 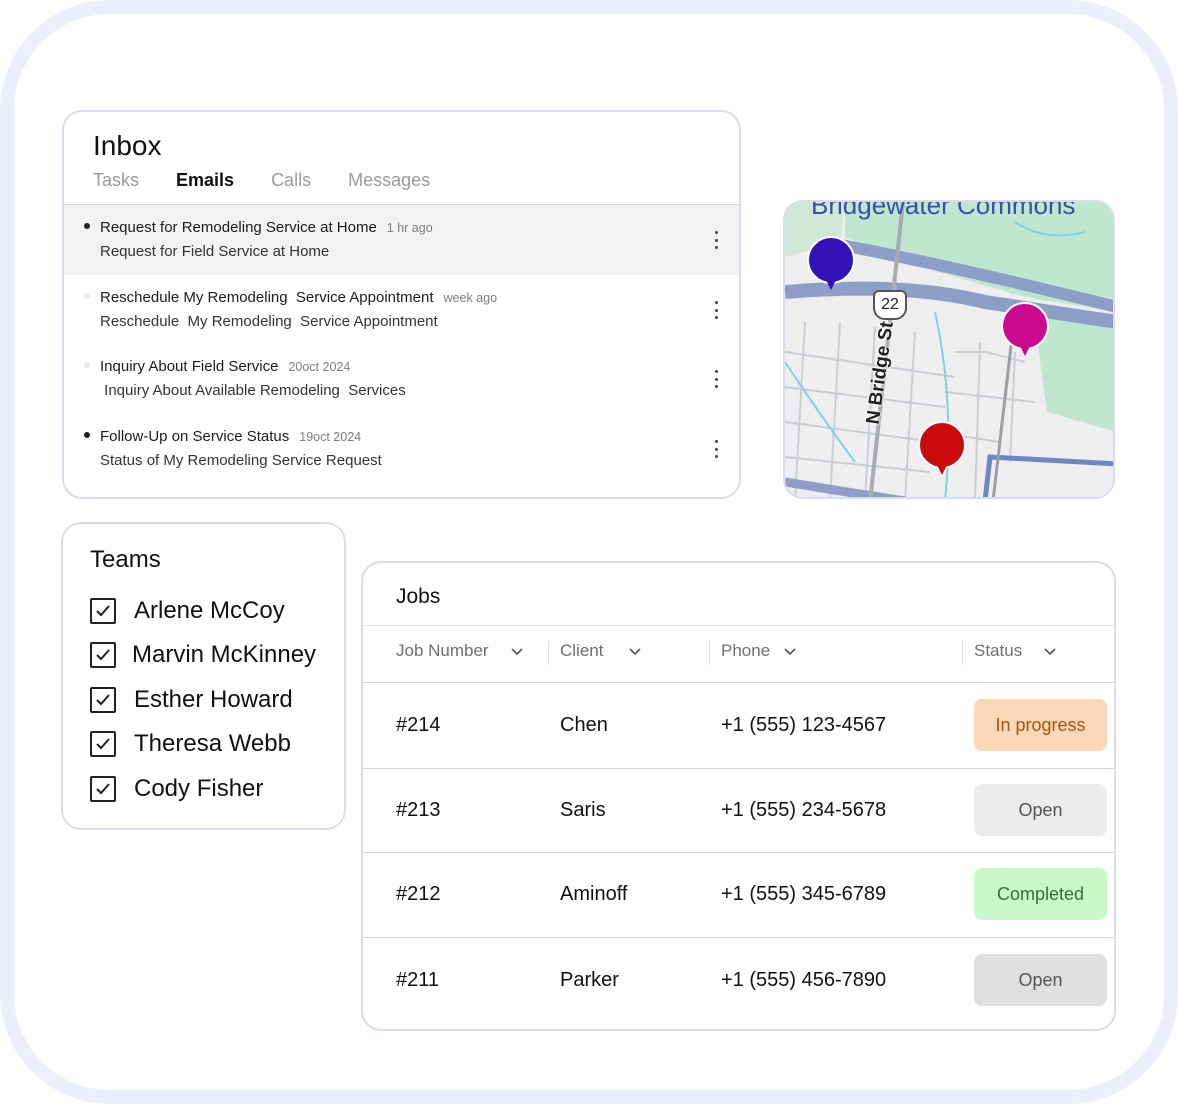 I want to click on table-row: #213 Saris +1 (555) 234-5678 Open, so click(x=738, y=810).